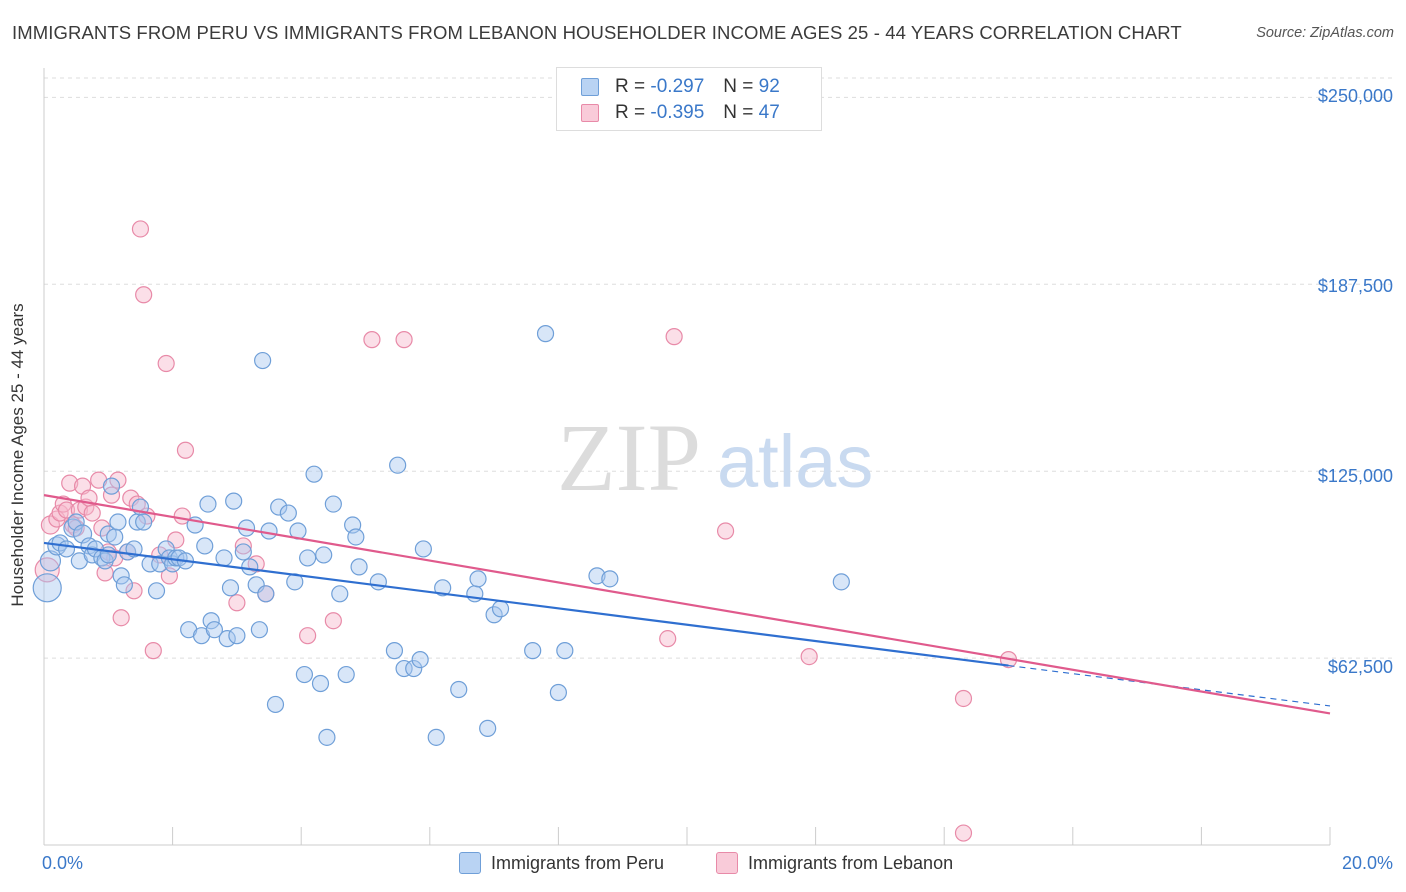  I want to click on x-tick-min: 0.0%, so click(63, 863).